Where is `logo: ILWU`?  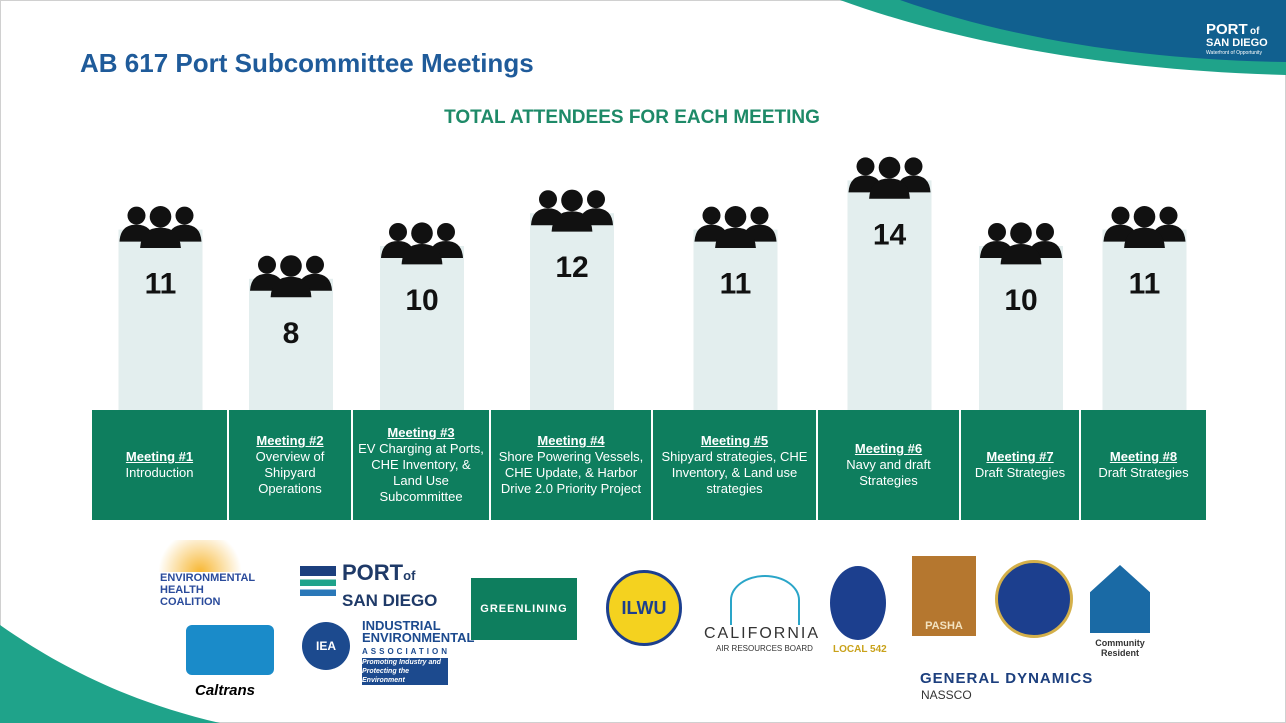 logo: ILWU is located at coordinates (644, 608).